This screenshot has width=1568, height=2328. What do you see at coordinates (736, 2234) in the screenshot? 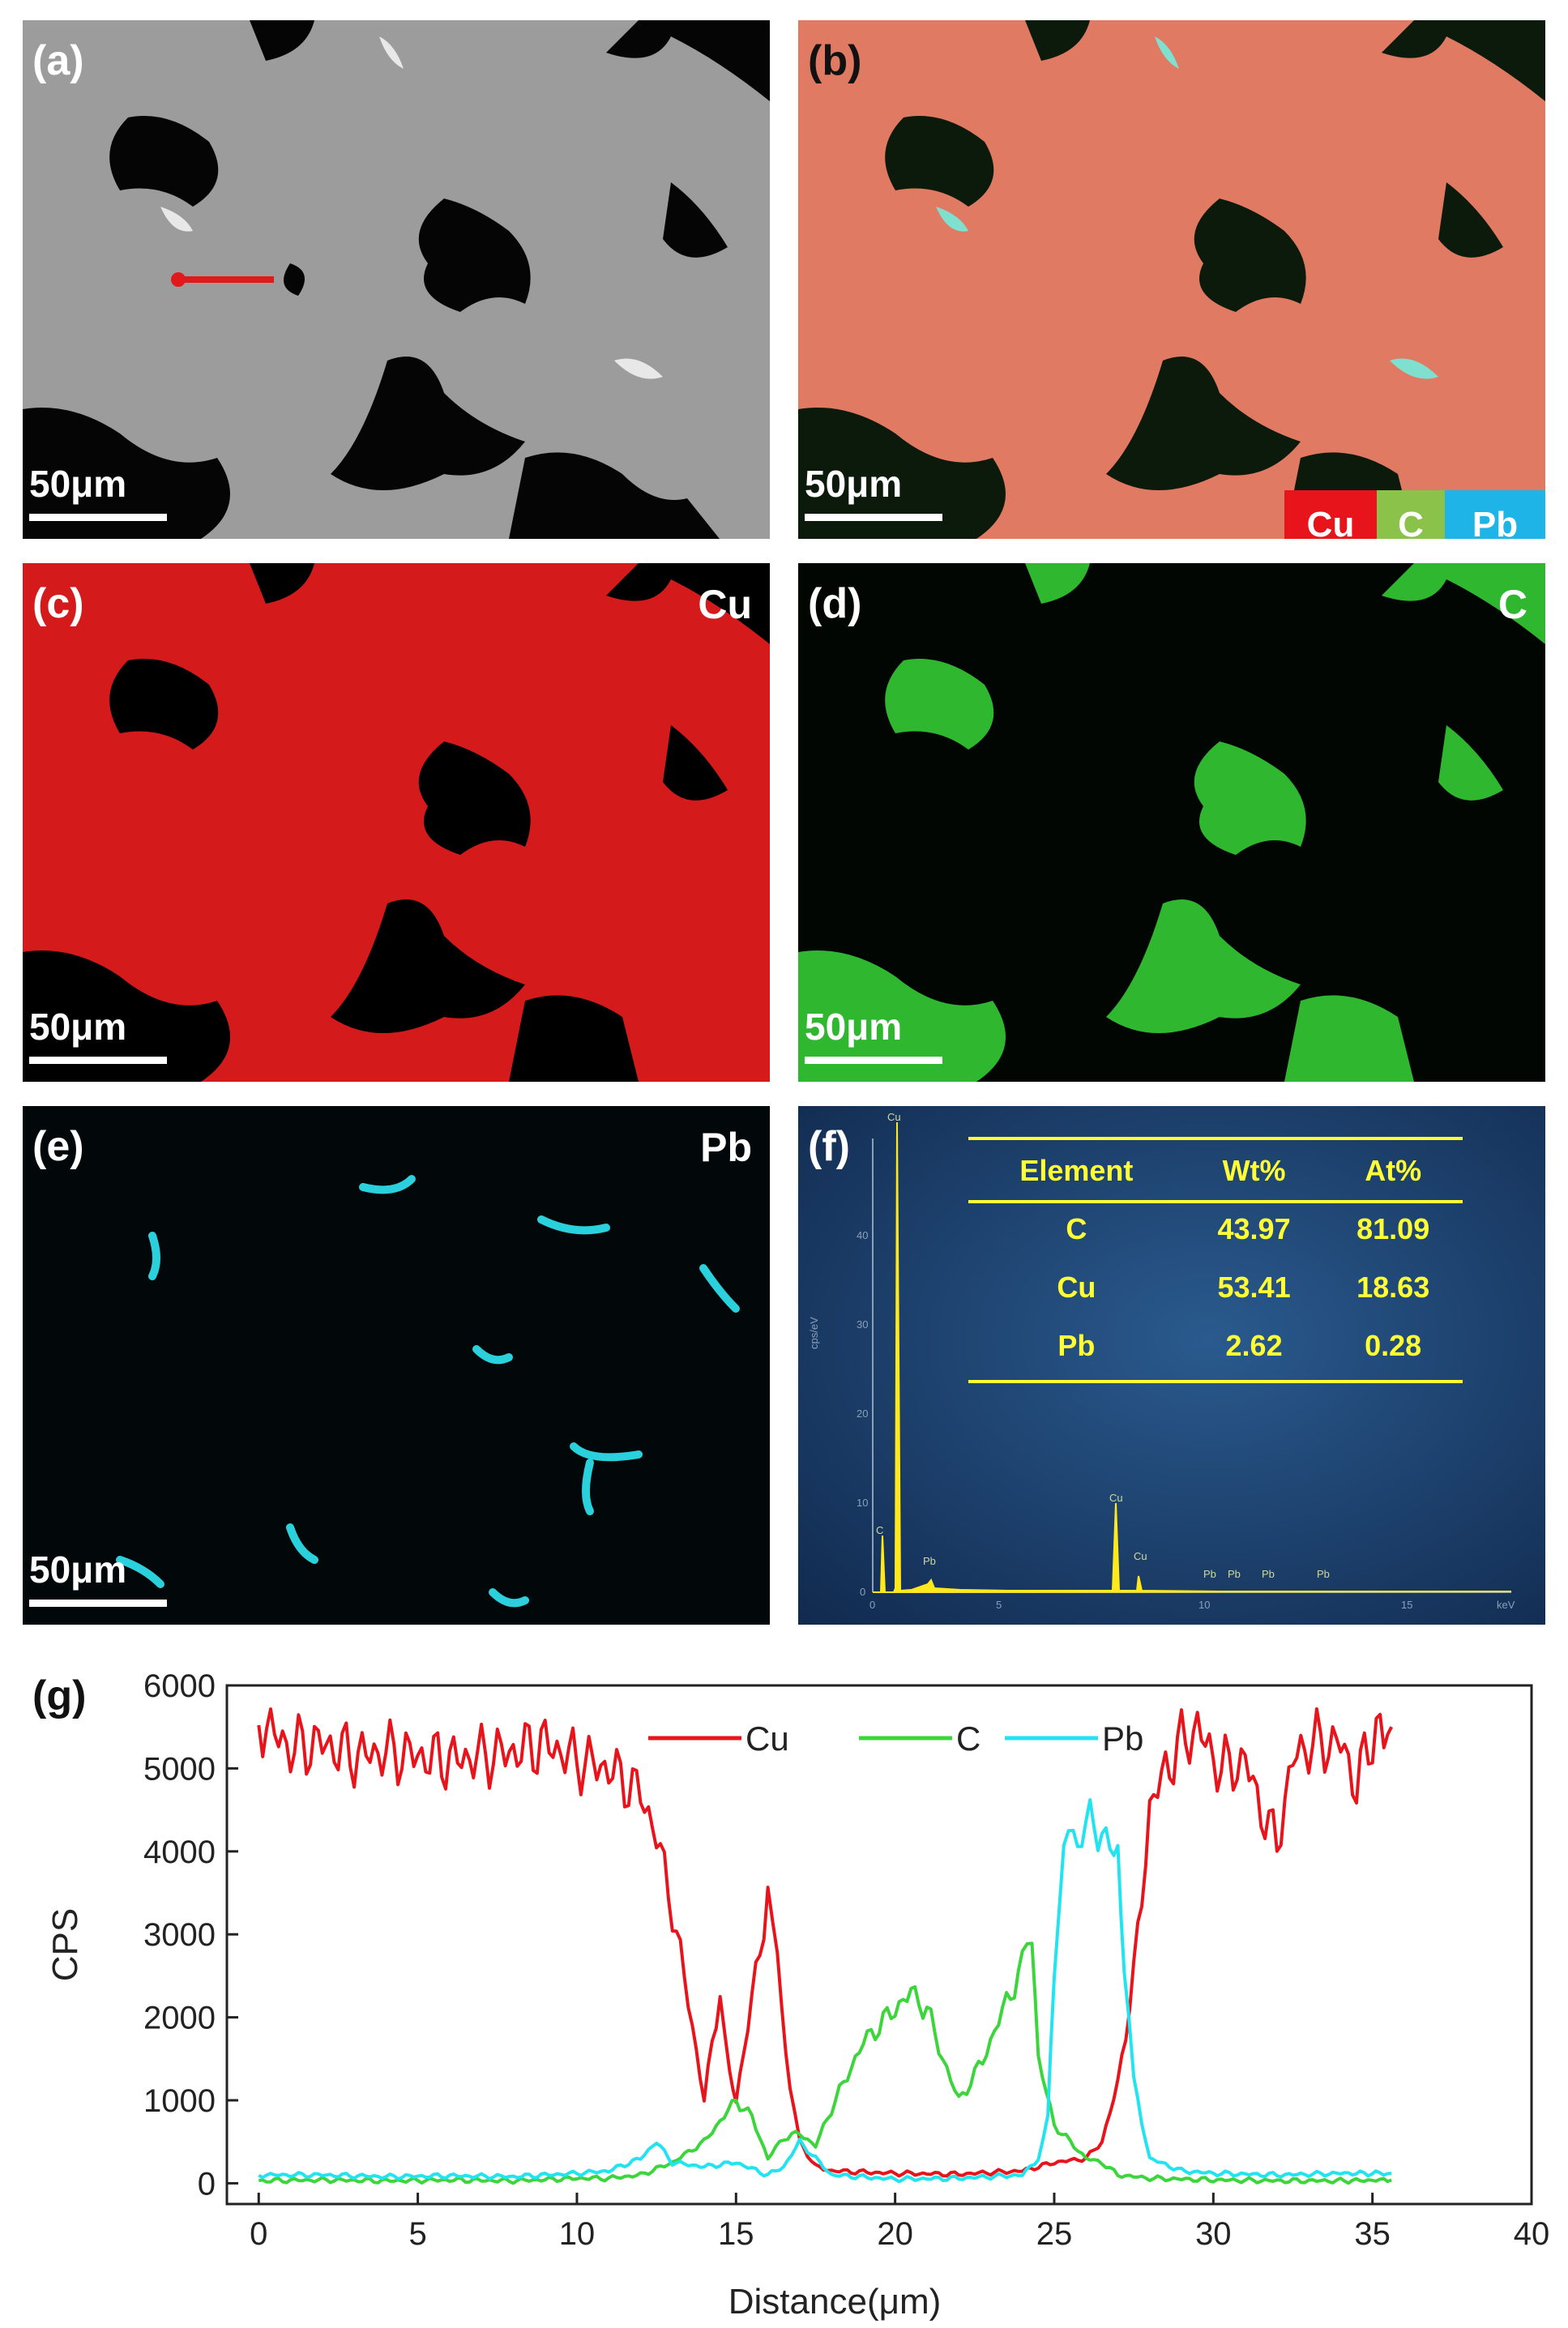
I see `x-tick-label: 15` at bounding box center [736, 2234].